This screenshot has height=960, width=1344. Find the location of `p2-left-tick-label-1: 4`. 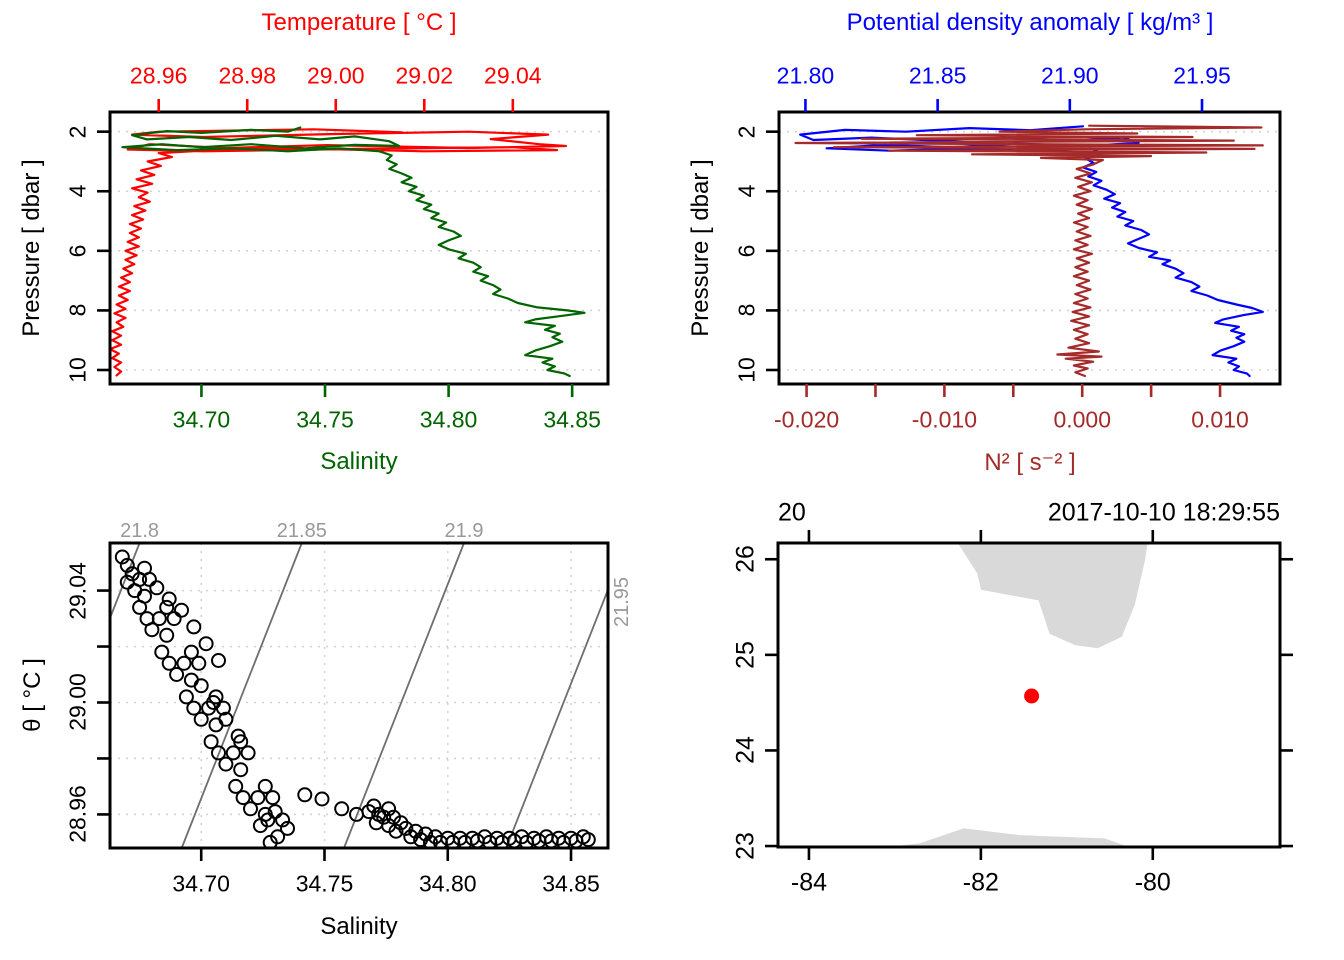

p2-left-tick-label-1: 4 is located at coordinates (746, 191).